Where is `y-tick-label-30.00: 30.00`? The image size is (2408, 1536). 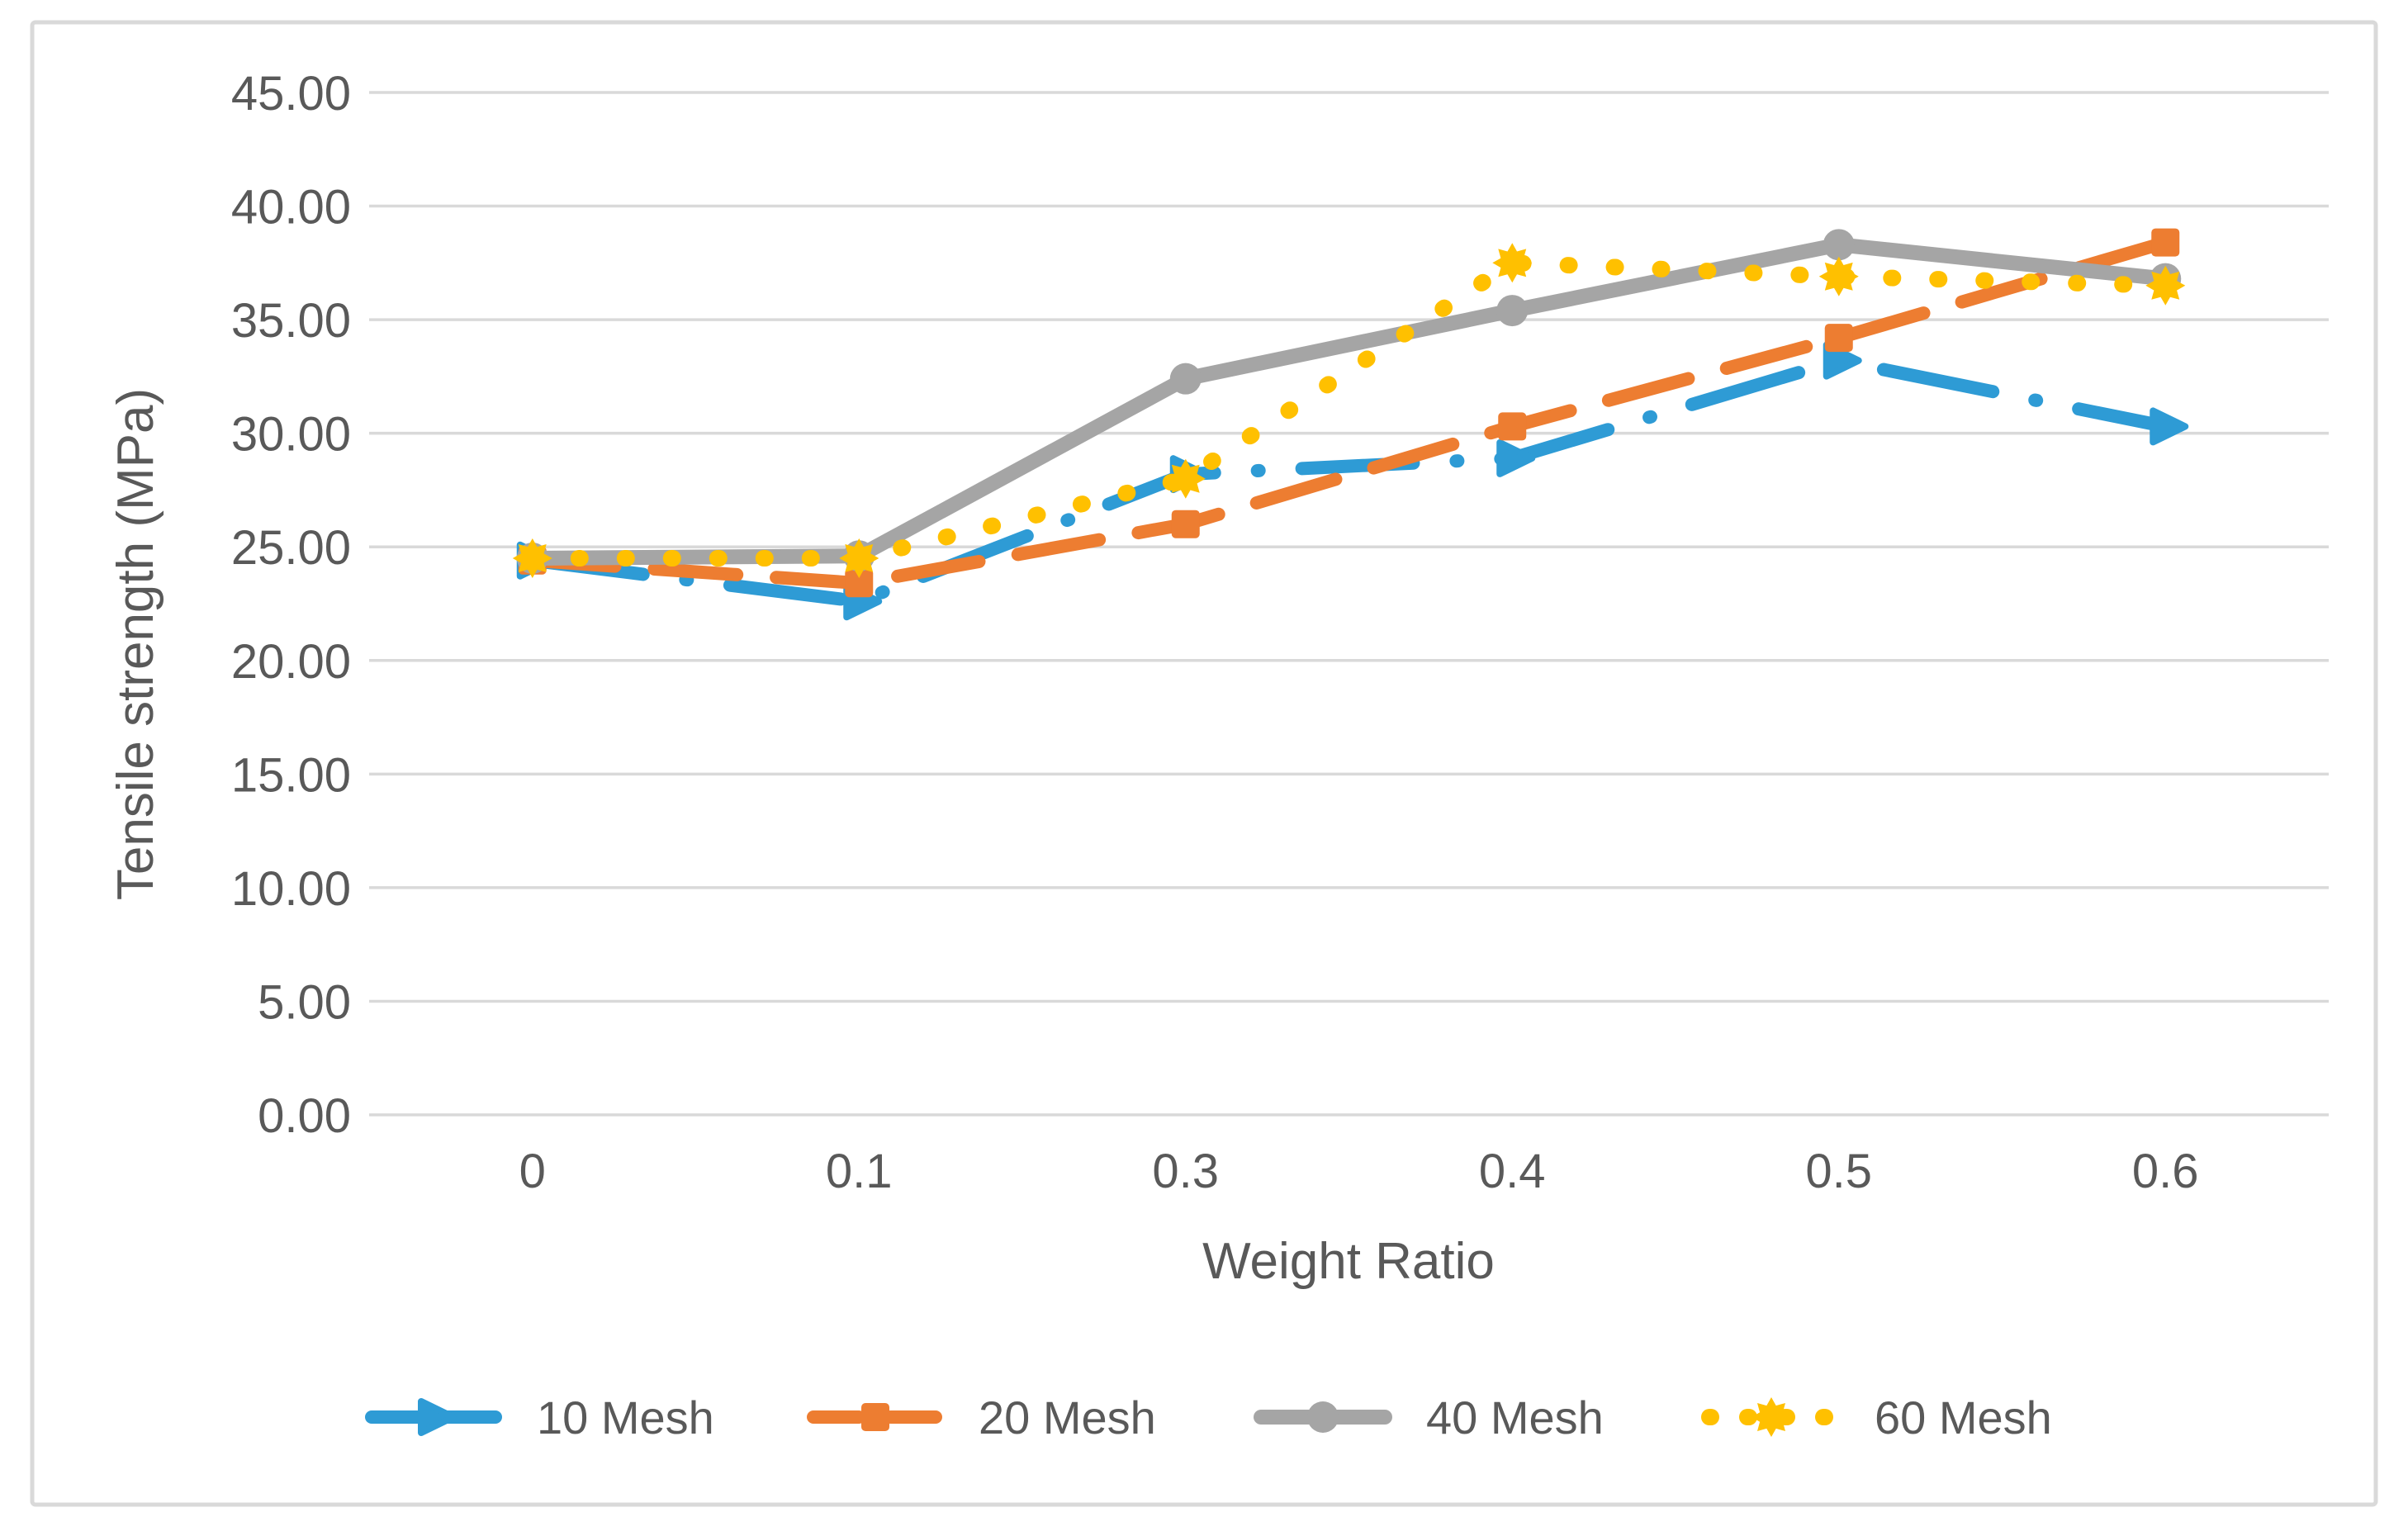 y-tick-label-30.00: 30.00 is located at coordinates (291, 435).